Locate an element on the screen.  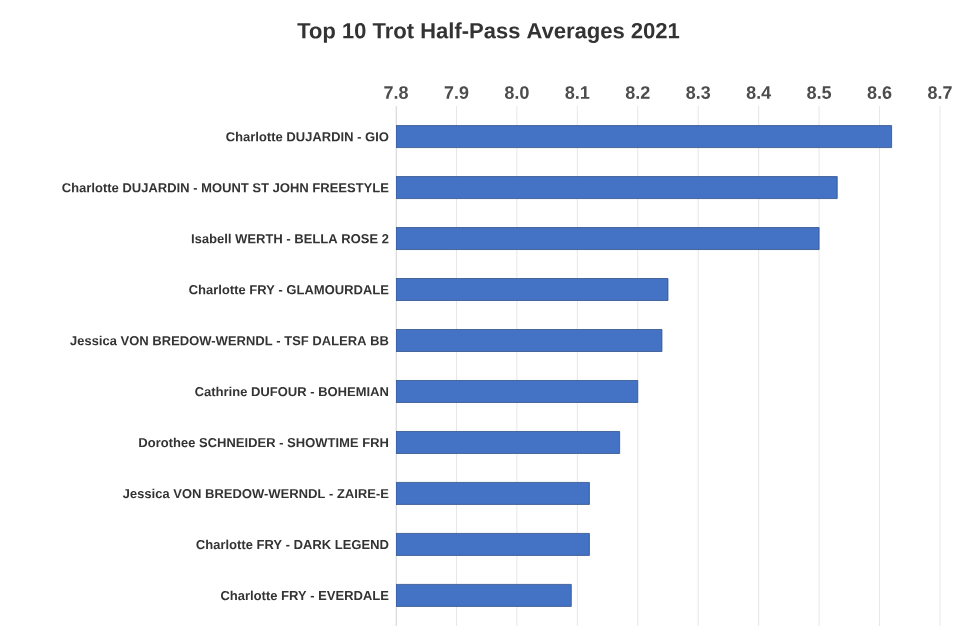
x-tick-label: 8.3 is located at coordinates (698, 92).